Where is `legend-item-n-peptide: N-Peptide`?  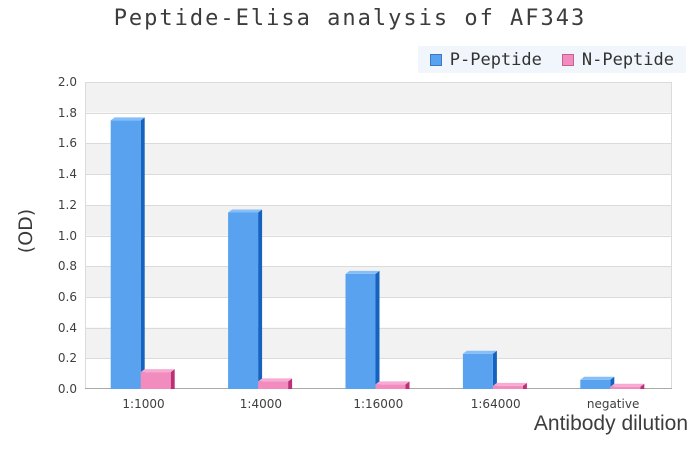 legend-item-n-peptide: N-Peptide is located at coordinates (617, 59).